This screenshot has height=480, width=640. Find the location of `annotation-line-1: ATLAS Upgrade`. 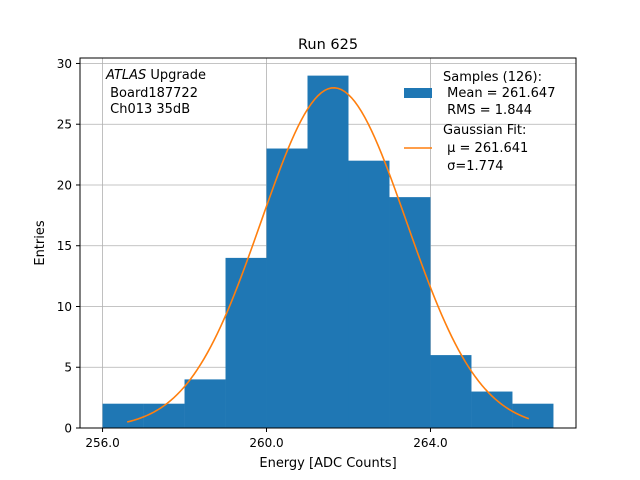

annotation-line-1: ATLAS Upgrade is located at coordinates (155, 75).